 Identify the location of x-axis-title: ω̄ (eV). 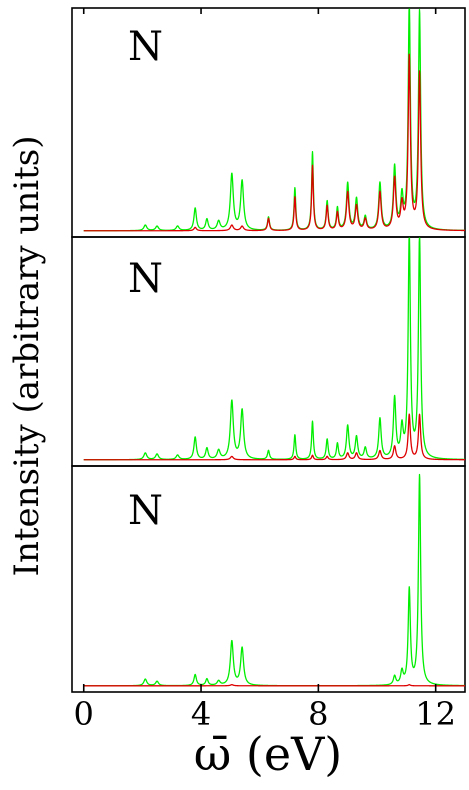
(268, 754).